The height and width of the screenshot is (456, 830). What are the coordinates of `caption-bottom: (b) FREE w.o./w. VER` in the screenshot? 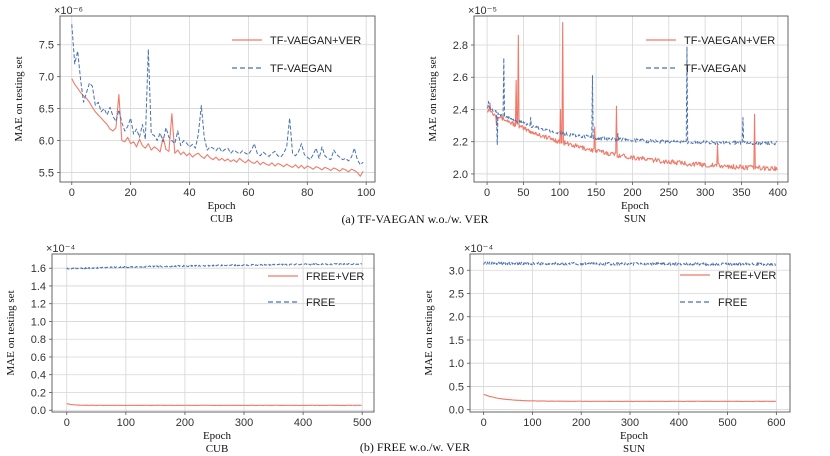 It's located at (415, 447).